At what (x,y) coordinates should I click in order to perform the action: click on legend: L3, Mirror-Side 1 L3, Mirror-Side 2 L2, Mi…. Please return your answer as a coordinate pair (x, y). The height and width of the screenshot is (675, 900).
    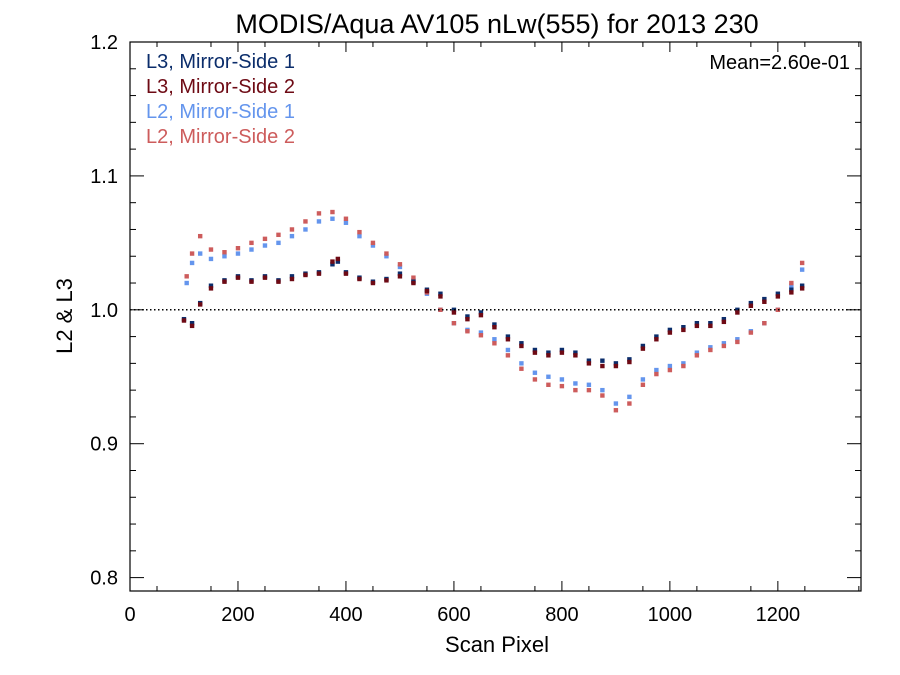
    Looking at the image, I should click on (220, 99).